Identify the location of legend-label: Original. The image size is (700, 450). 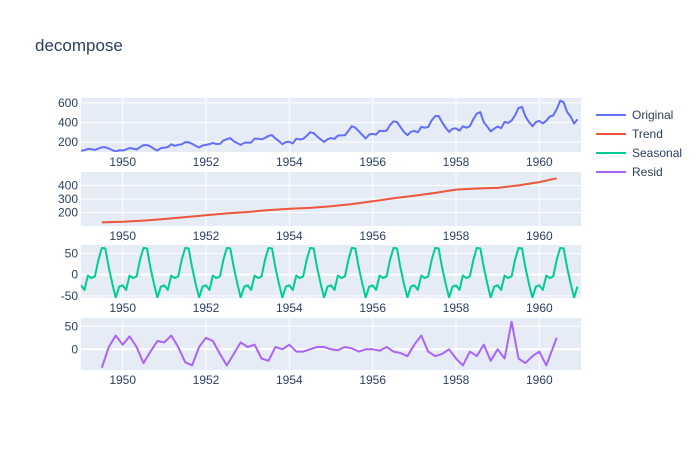
(652, 115).